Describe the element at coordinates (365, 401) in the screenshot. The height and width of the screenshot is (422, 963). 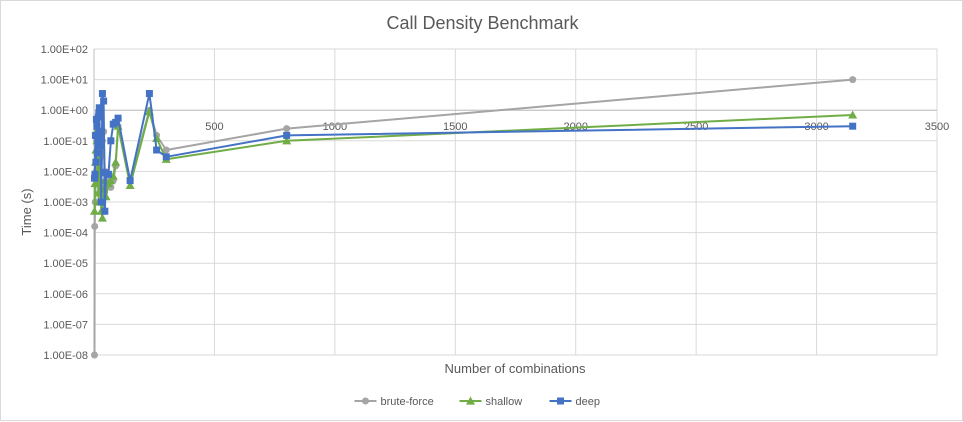
I see `legend-marker-brute-force` at that location.